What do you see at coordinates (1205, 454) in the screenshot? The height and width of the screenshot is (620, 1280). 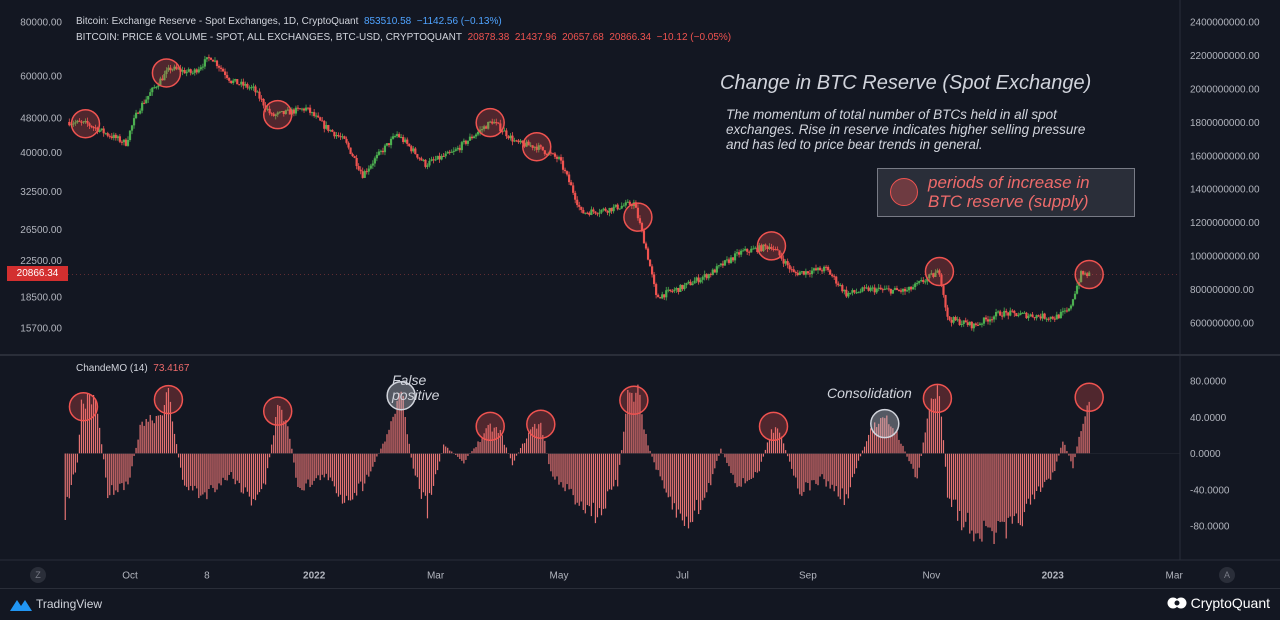 I see `cmo-axis-tick-label: 0.0000` at bounding box center [1205, 454].